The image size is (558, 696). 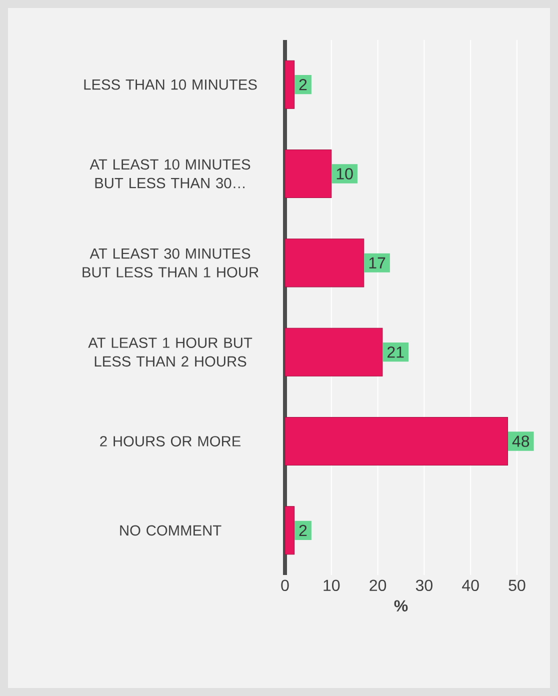 I want to click on y-tick-label: LESS THAN 10 MINUTES, so click(x=170, y=84).